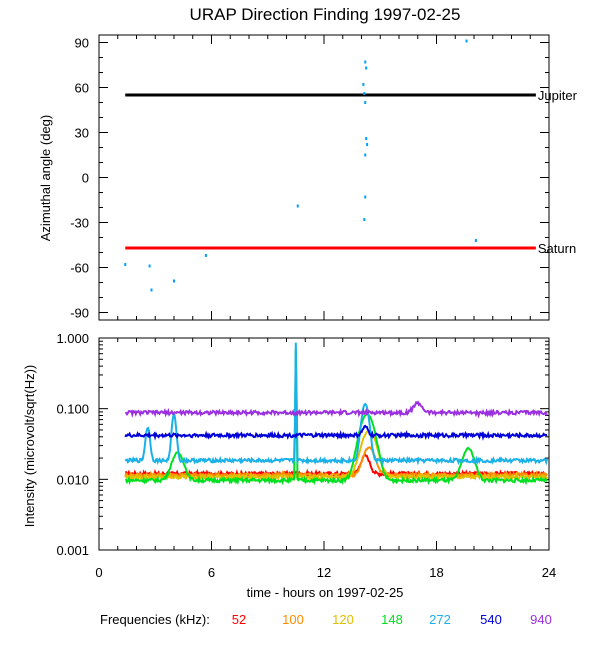 The width and height of the screenshot is (600, 650). I want to click on legend-item-940khz: 940, so click(541, 619).